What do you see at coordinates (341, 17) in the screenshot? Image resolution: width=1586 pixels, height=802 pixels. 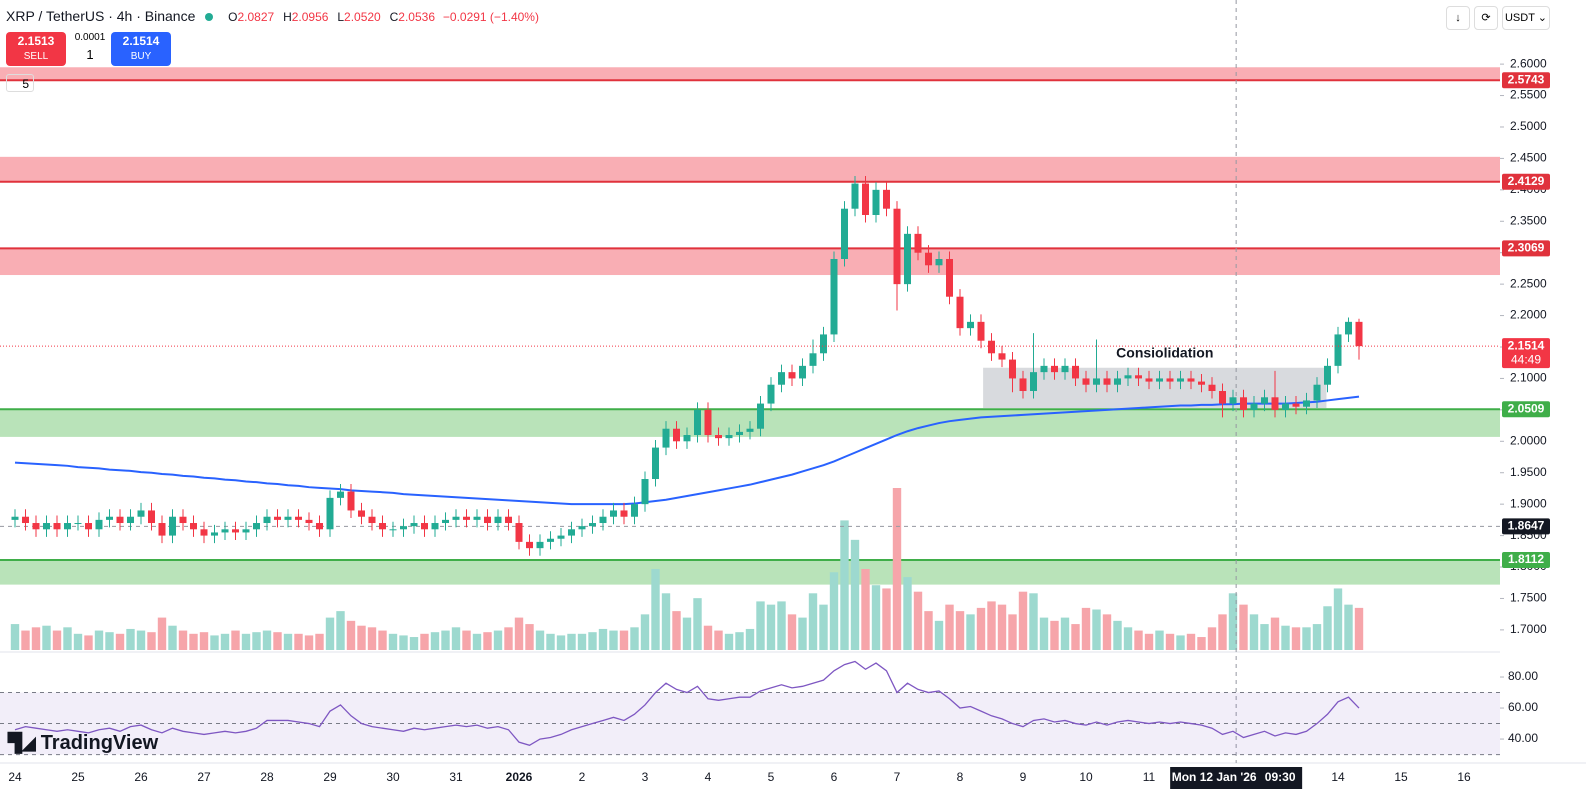 I see `l-label: L` at bounding box center [341, 17].